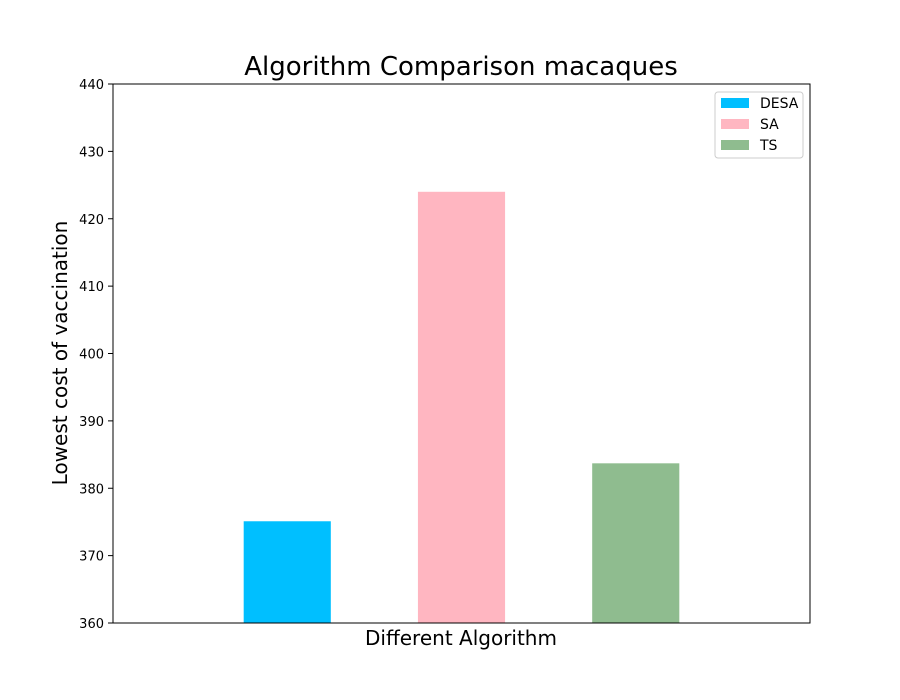  Describe the element at coordinates (759, 125) in the screenshot. I see `legend: DESA SA TS` at that location.